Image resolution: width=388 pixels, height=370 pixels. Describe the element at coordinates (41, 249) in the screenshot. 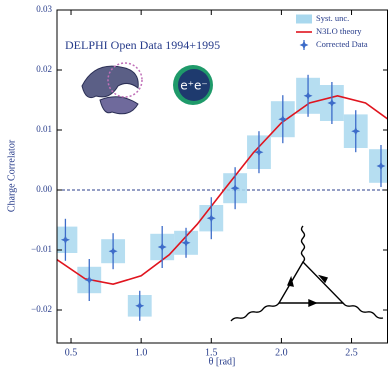

I see `y-tick-label: −0.01` at that location.